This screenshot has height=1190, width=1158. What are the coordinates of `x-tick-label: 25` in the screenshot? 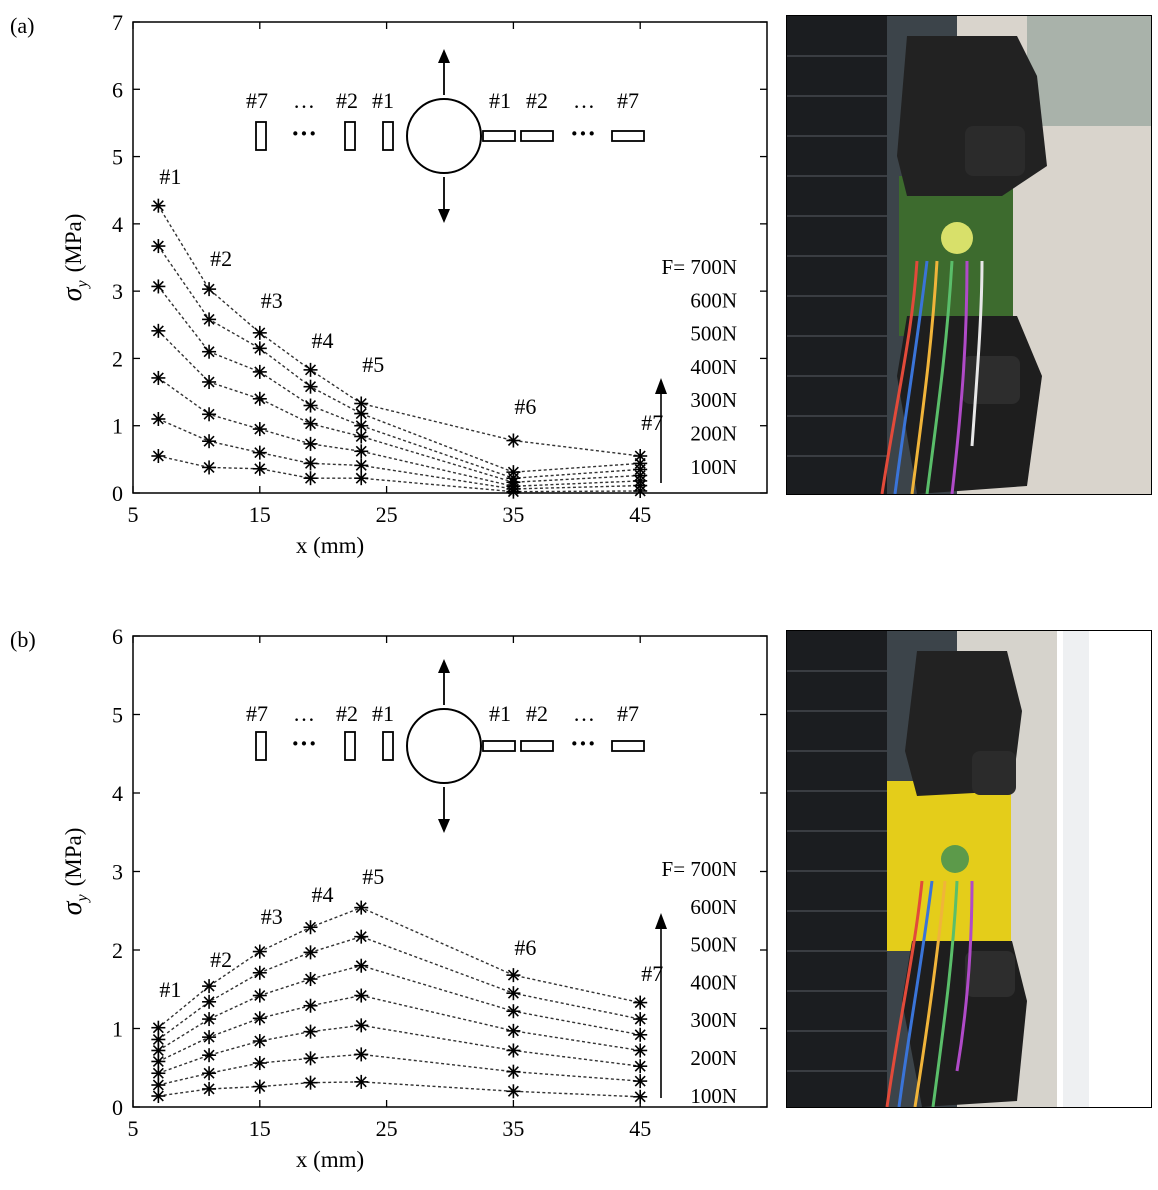 It's located at (387, 1128).